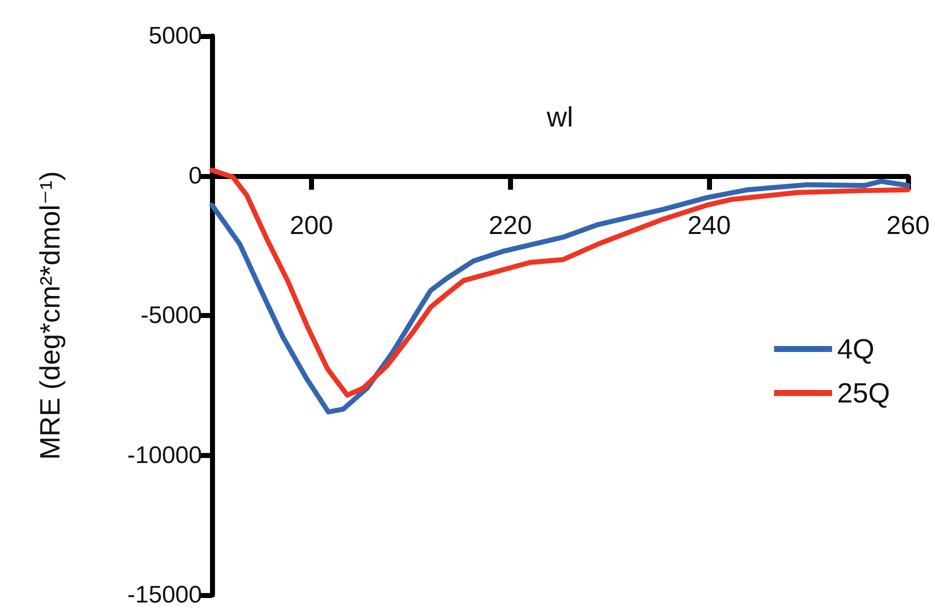 This screenshot has width=935, height=608. I want to click on x-tick-label: 200, so click(312, 225).